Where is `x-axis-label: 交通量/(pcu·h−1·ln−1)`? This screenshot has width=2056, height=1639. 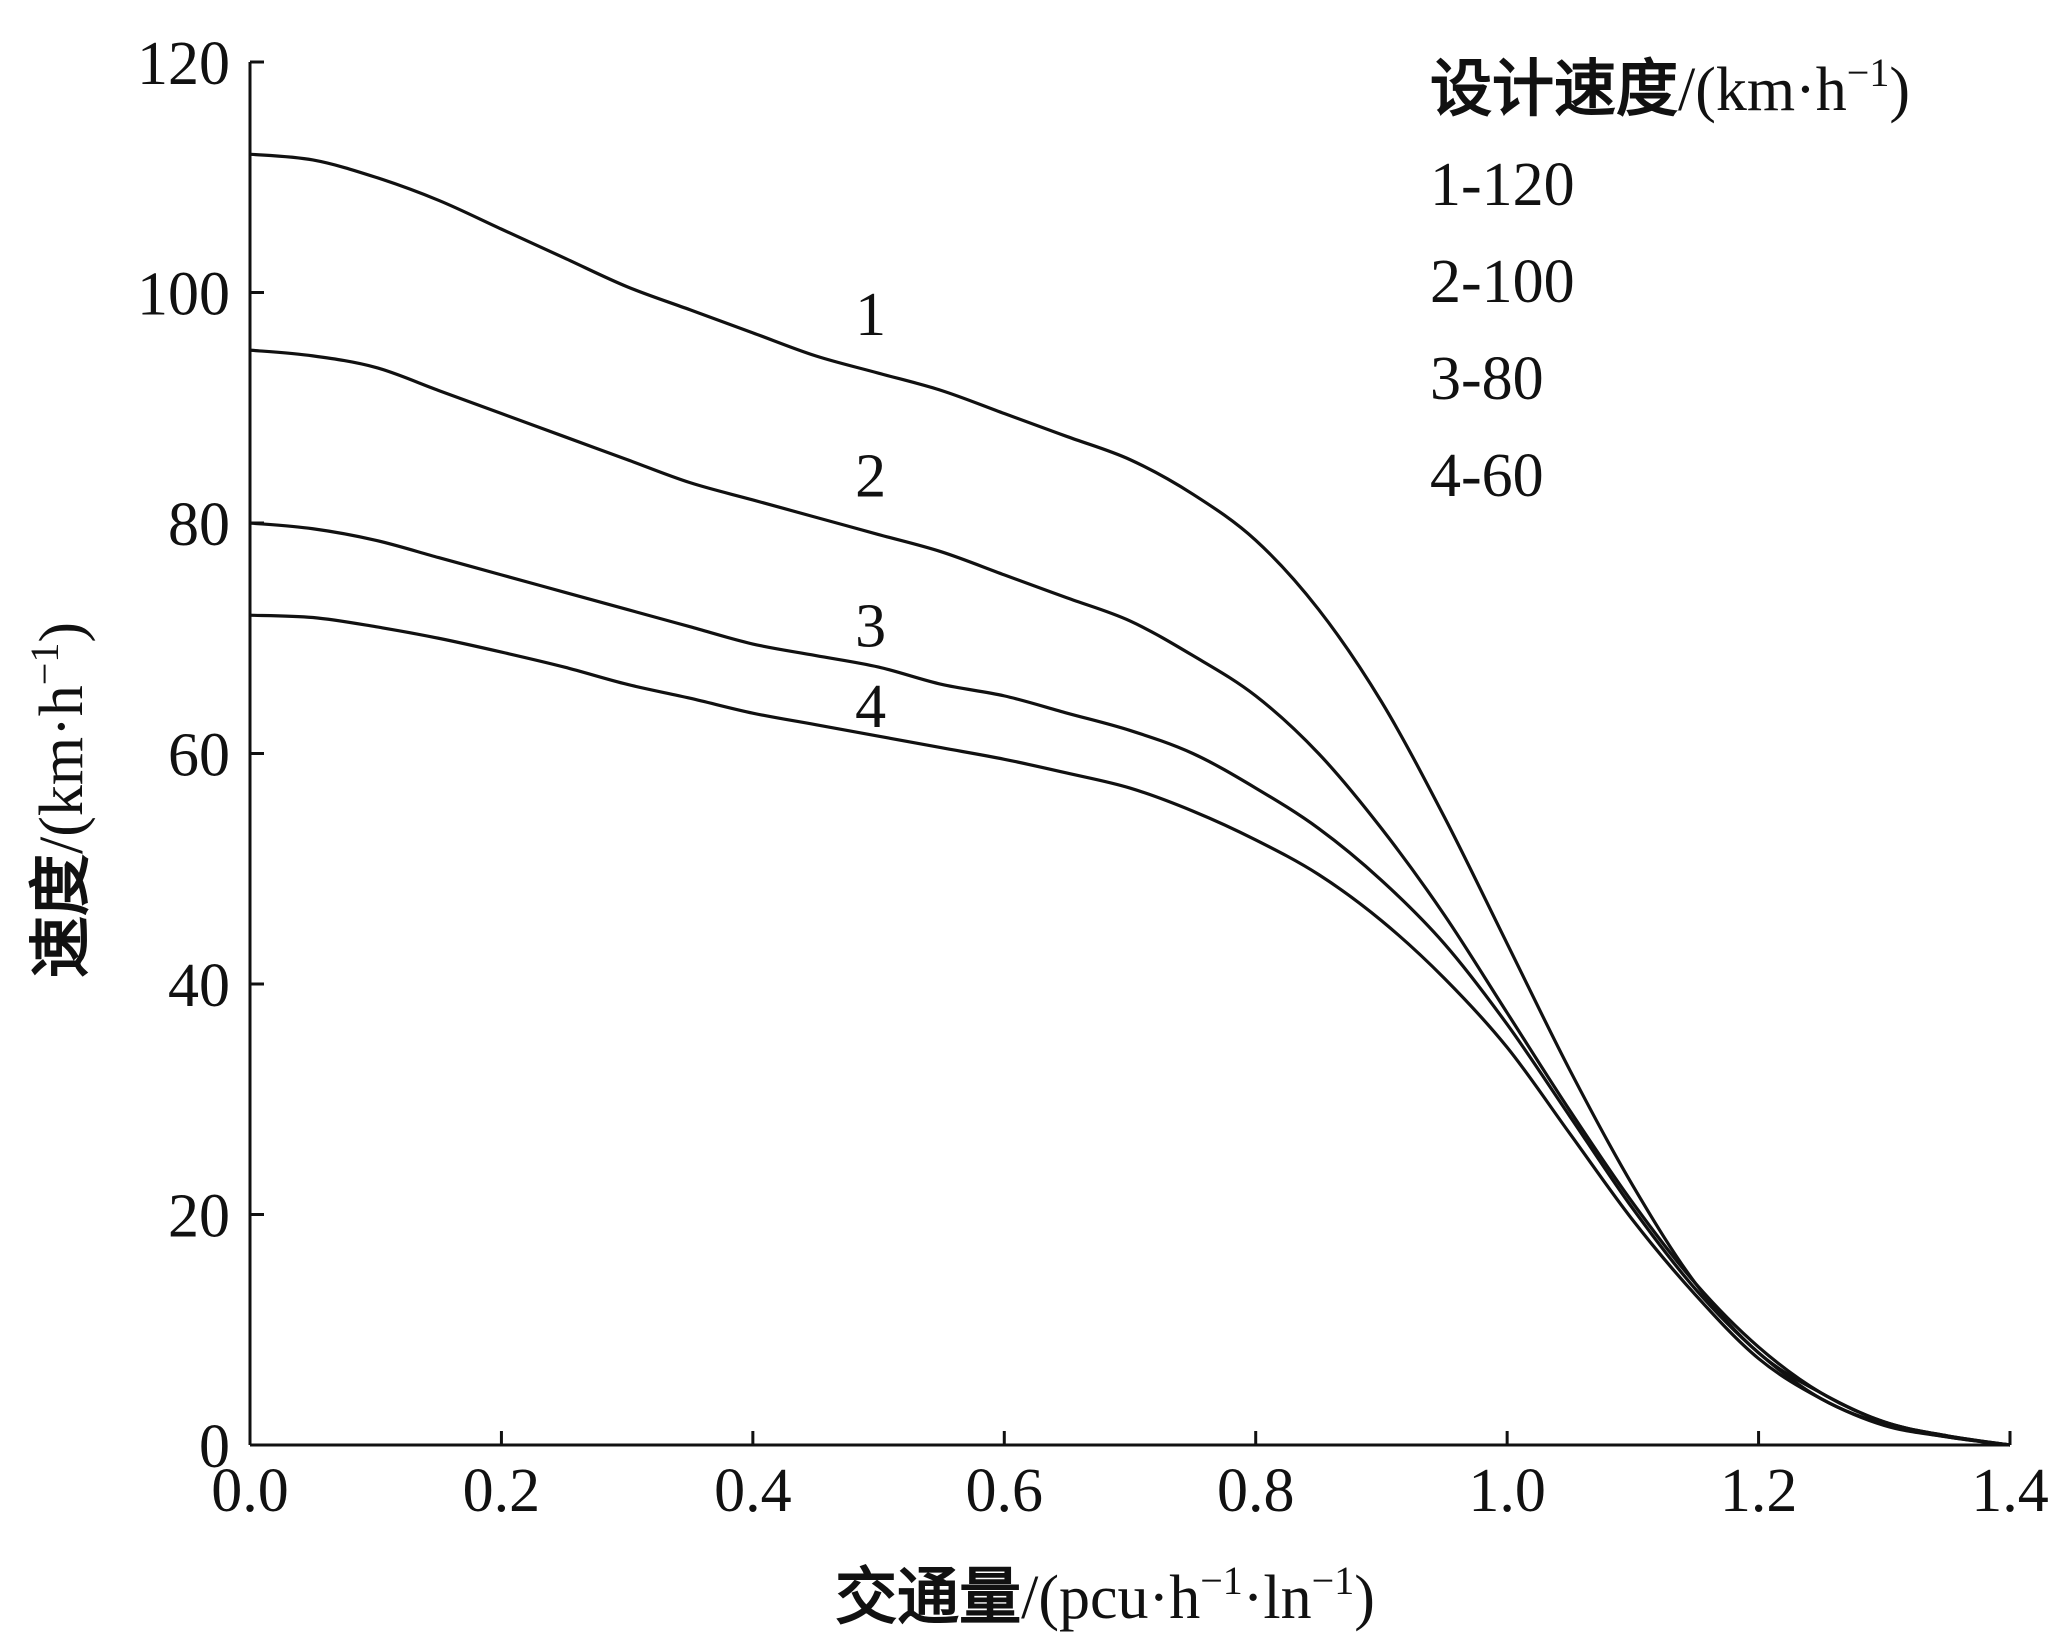
x-axis-label: 交通量/(pcu·h−1·ln−1) is located at coordinates (1105, 1595).